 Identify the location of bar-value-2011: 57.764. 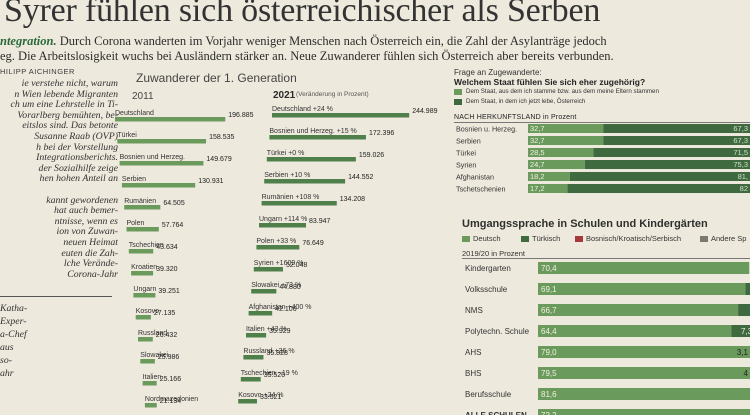
(173, 225).